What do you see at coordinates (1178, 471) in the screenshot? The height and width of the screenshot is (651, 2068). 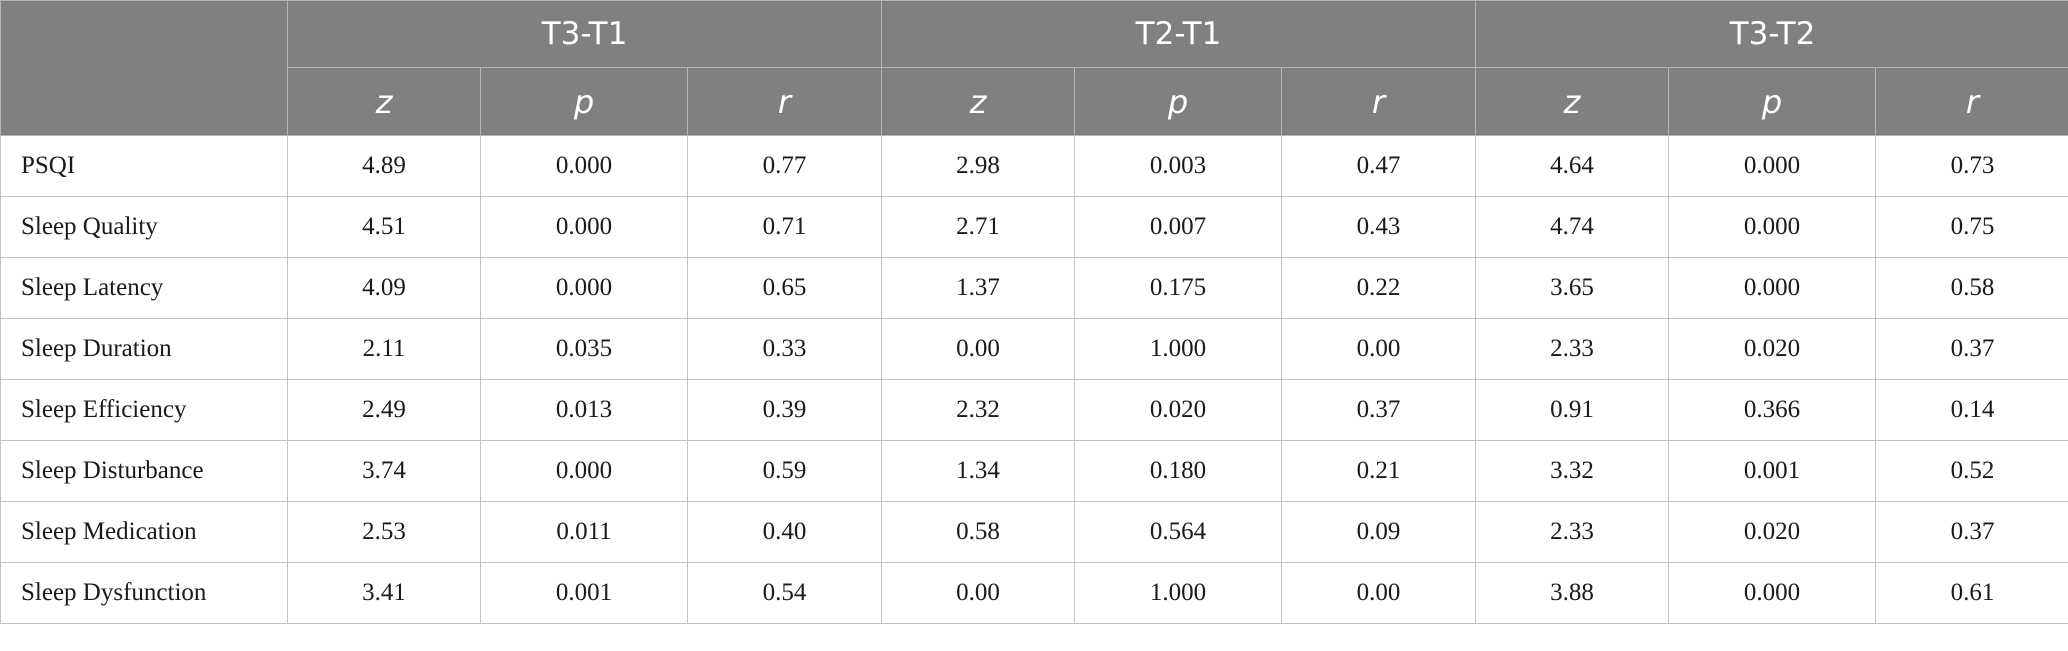 I see `cell-t2-t1-p: 0.180` at bounding box center [1178, 471].